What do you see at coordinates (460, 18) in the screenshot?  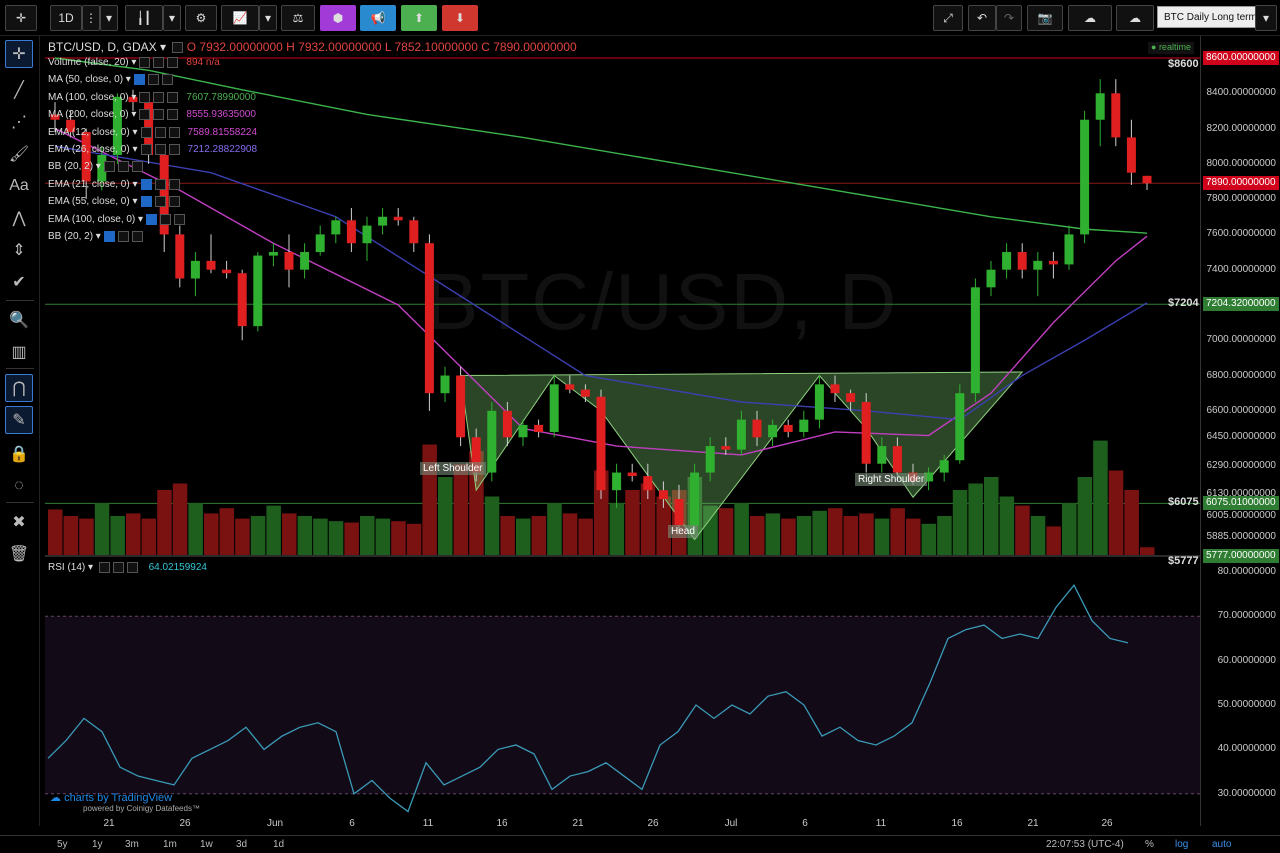 I see `down-icon: ⬇` at bounding box center [460, 18].